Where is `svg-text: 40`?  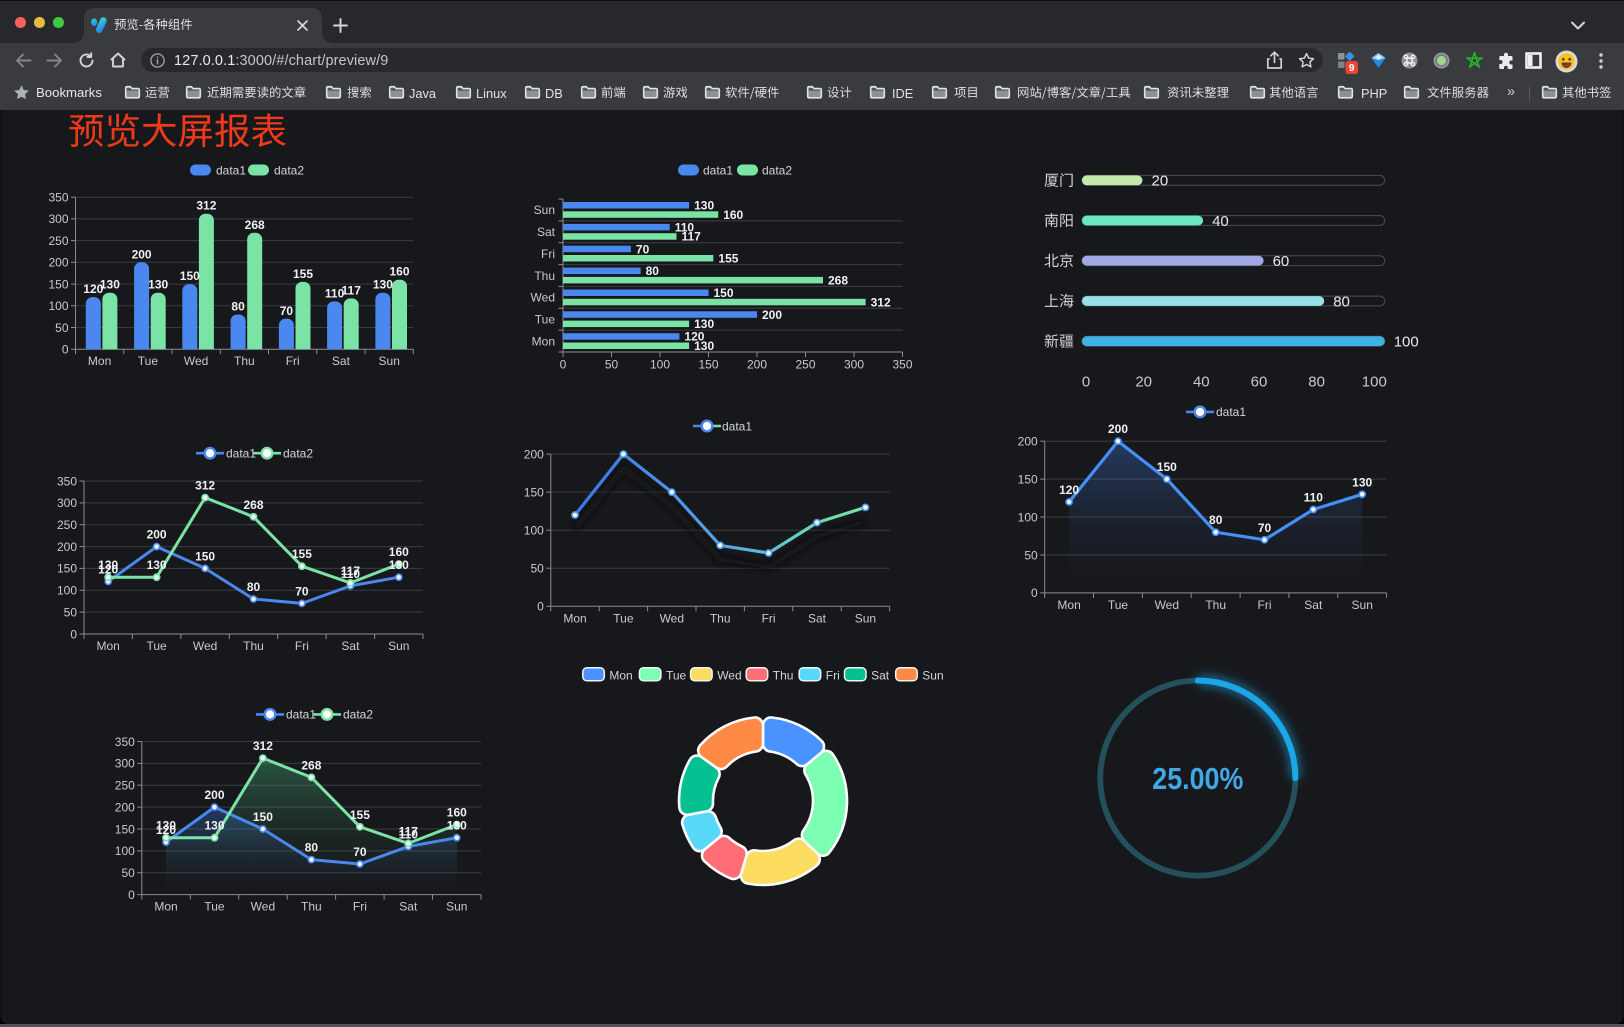 svg-text: 40 is located at coordinates (1220, 221).